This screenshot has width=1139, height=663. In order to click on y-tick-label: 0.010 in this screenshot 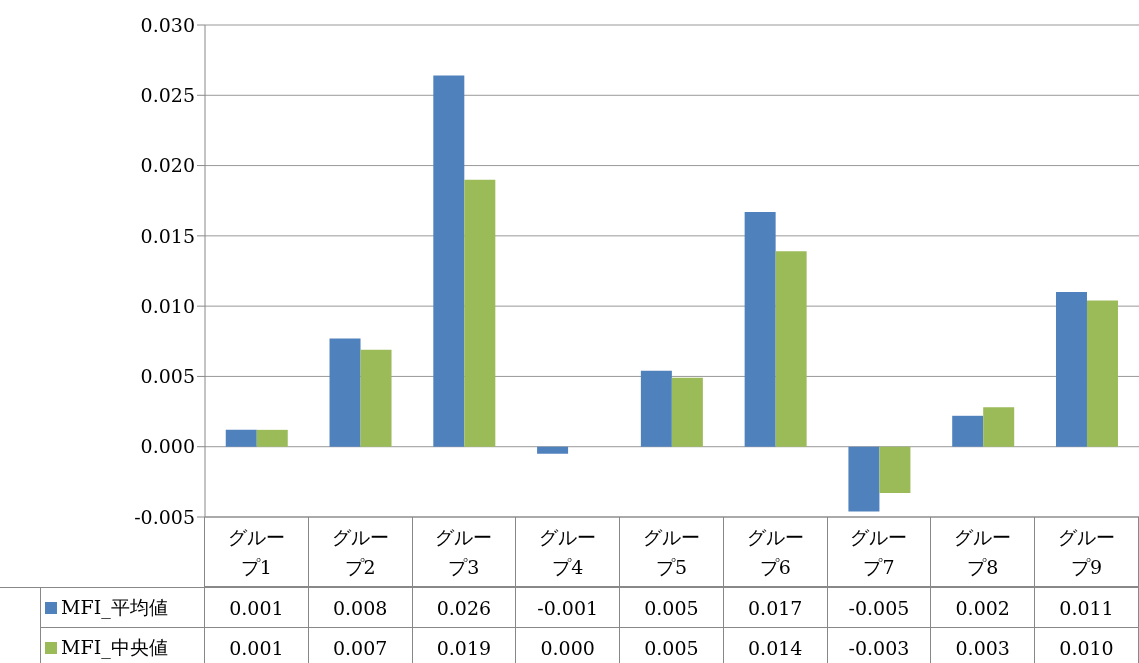, I will do `click(167, 305)`.